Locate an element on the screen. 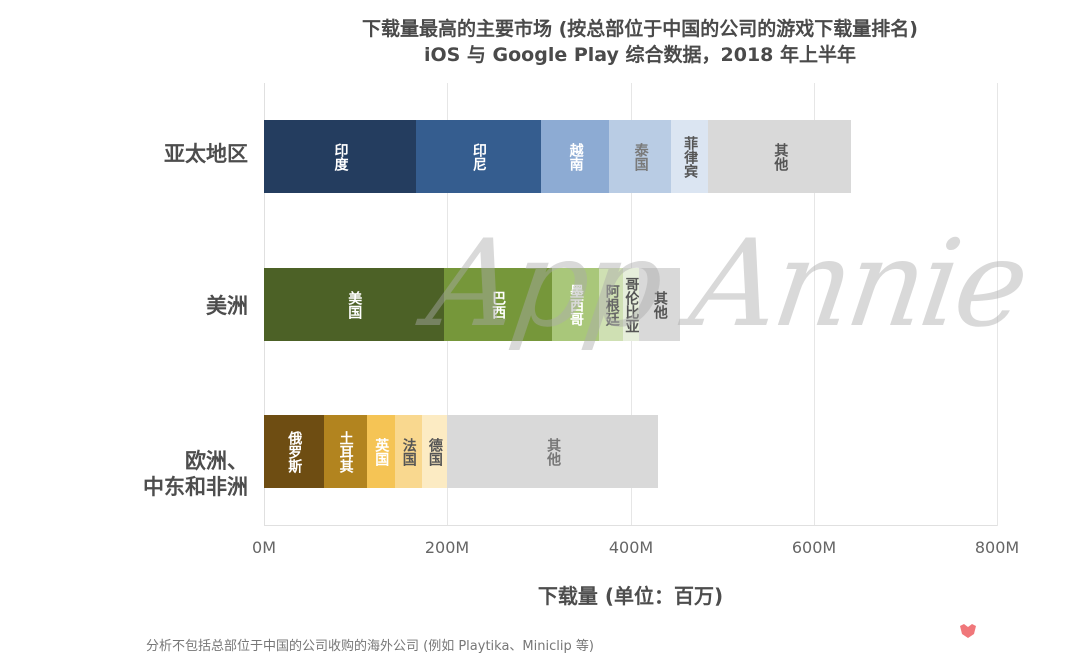  segment-label: 印尼 is located at coordinates (478, 156).